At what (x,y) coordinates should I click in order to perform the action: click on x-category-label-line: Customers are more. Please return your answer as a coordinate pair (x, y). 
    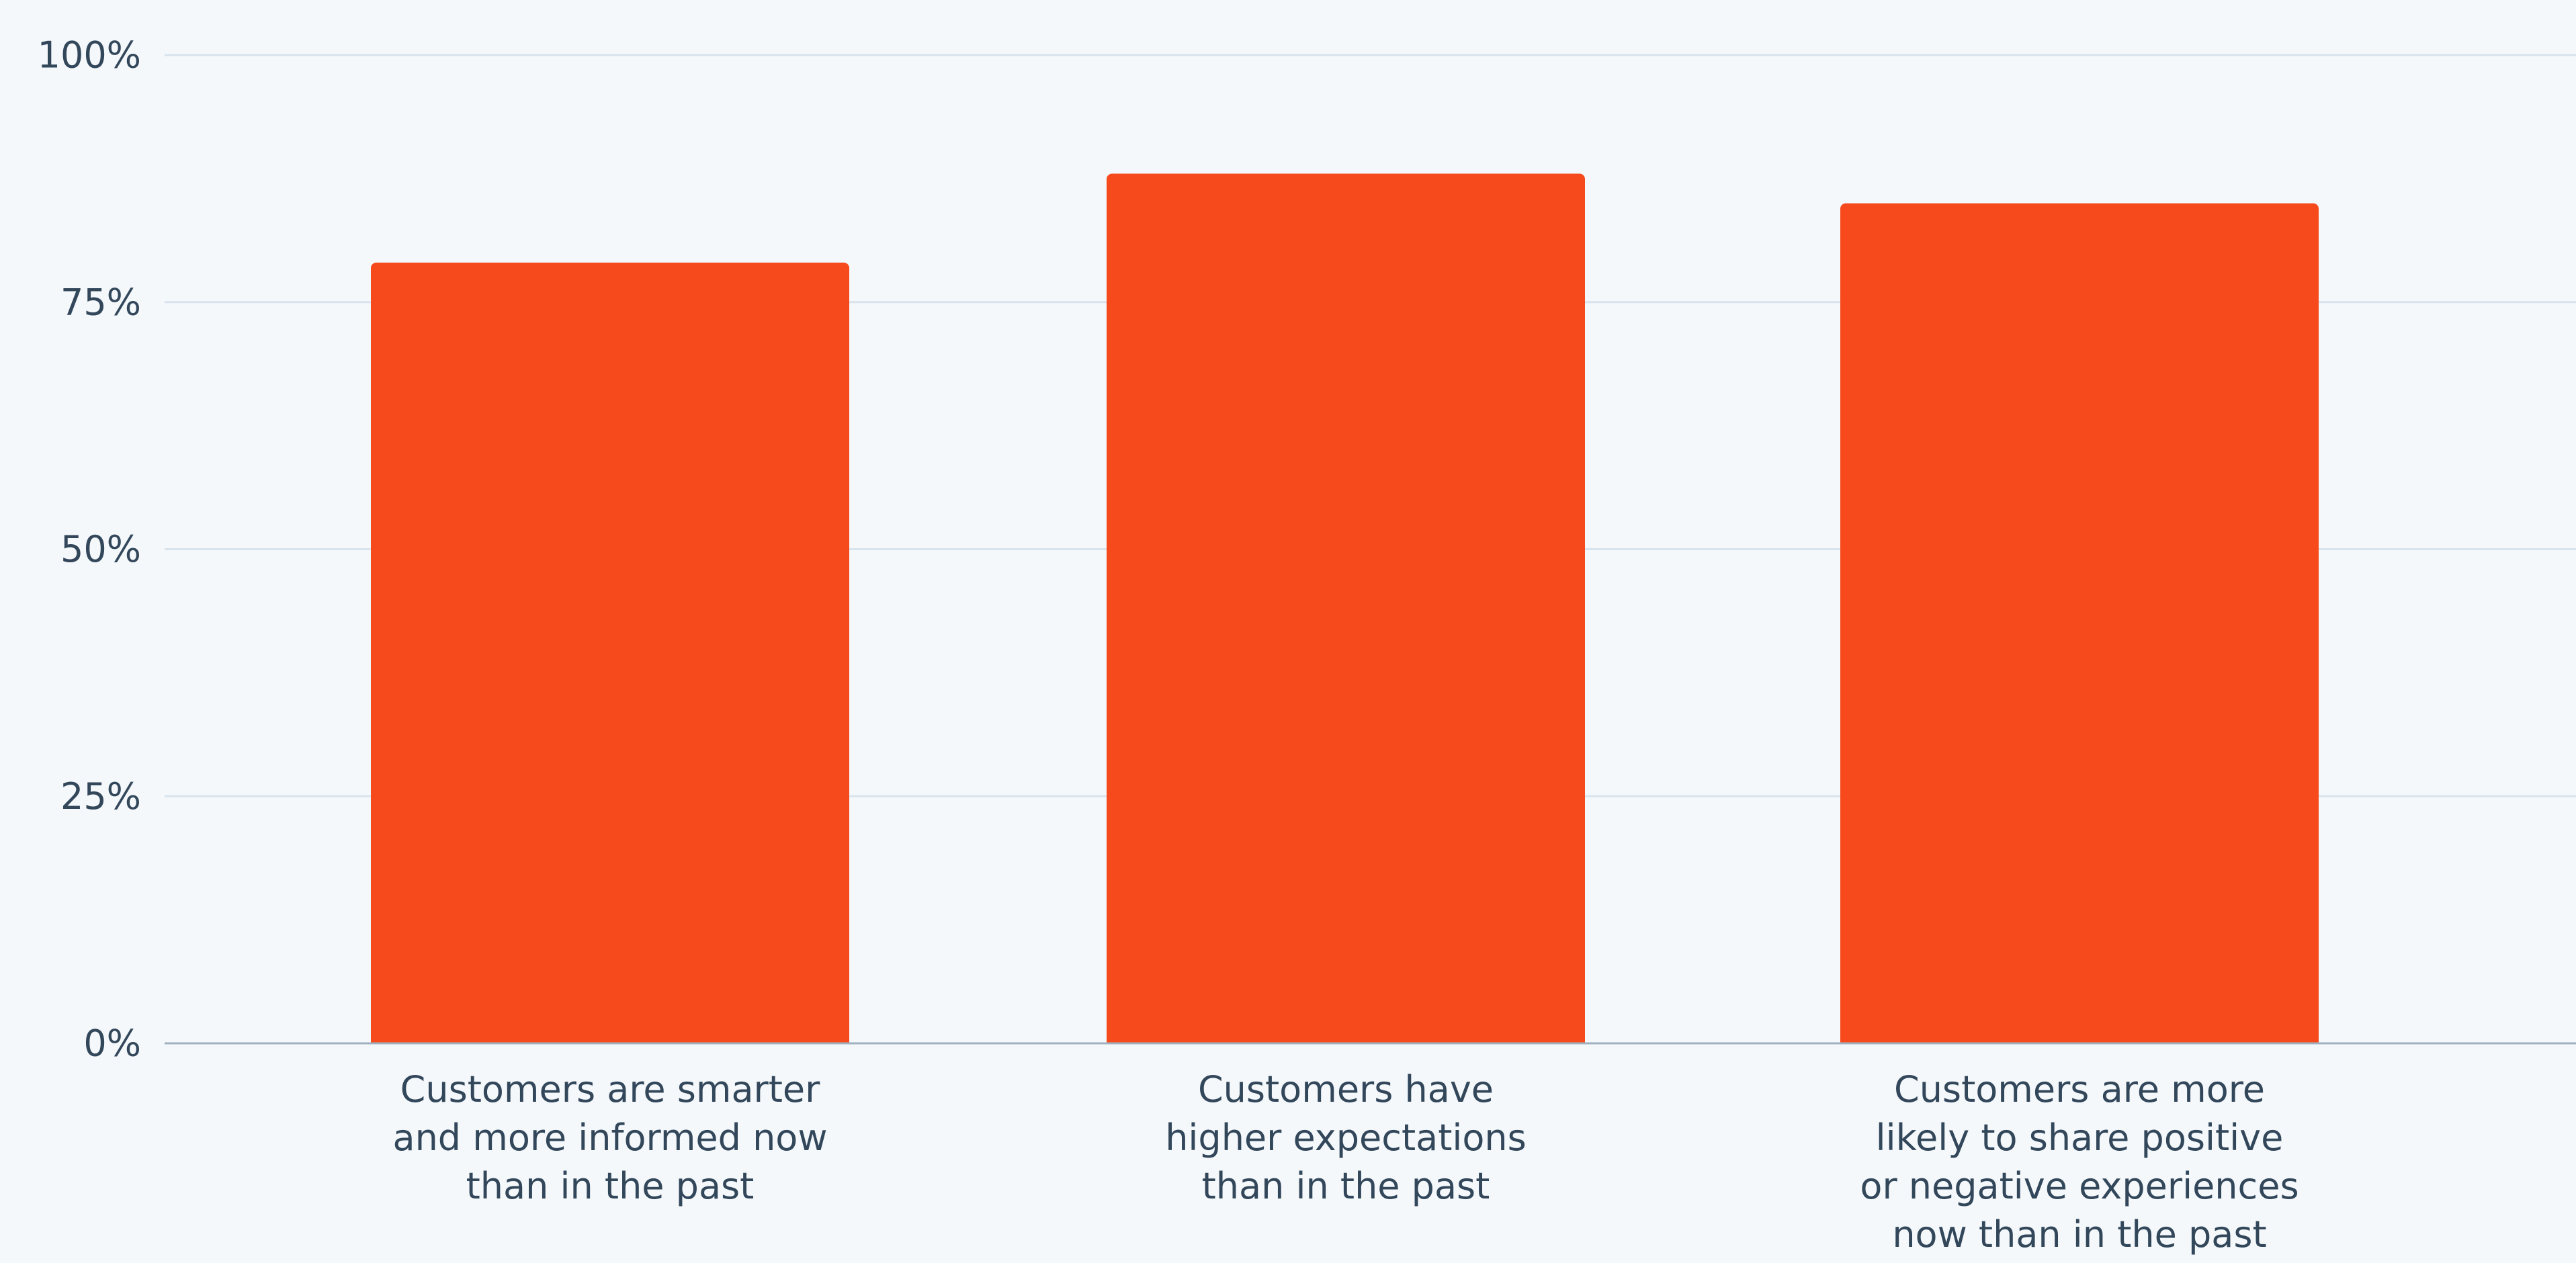
    Looking at the image, I should click on (2079, 1089).